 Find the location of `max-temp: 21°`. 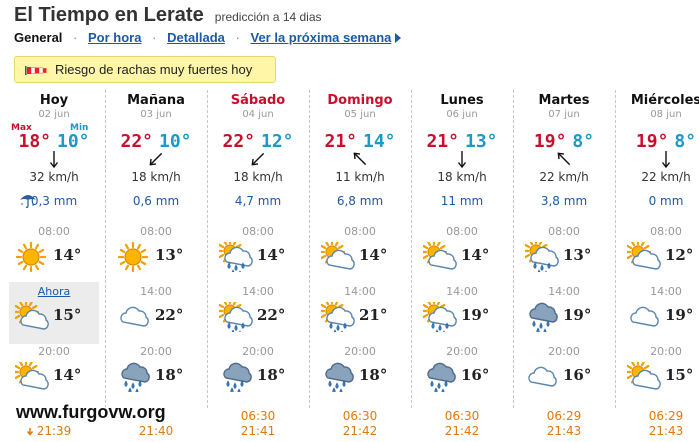

max-temp: 21° is located at coordinates (442, 141).